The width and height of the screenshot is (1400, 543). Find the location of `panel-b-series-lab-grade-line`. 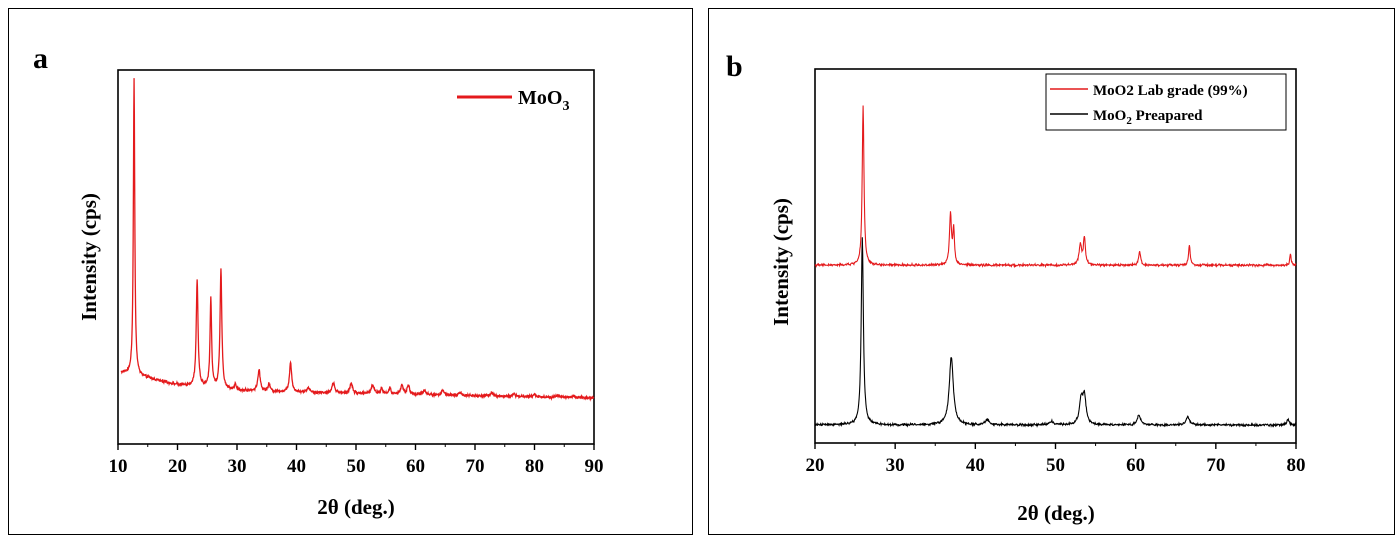

panel-b-series-lab-grade-line is located at coordinates (1055, 187).